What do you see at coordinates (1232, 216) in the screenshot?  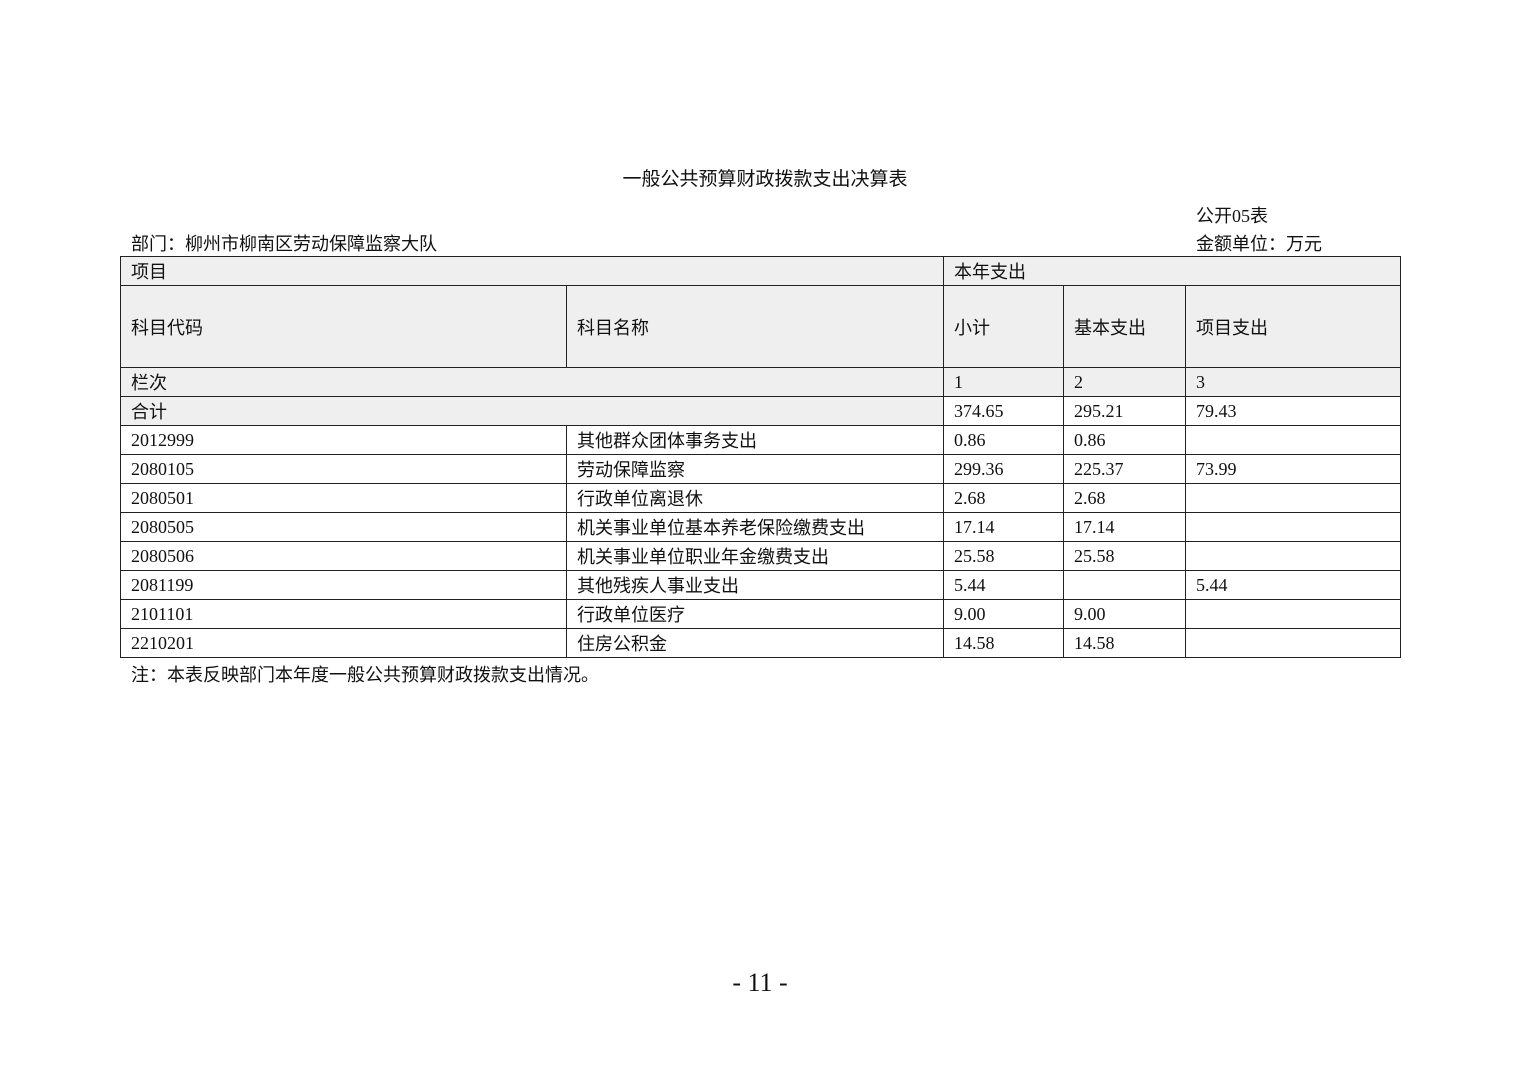 I see `table-number: 公开05表` at bounding box center [1232, 216].